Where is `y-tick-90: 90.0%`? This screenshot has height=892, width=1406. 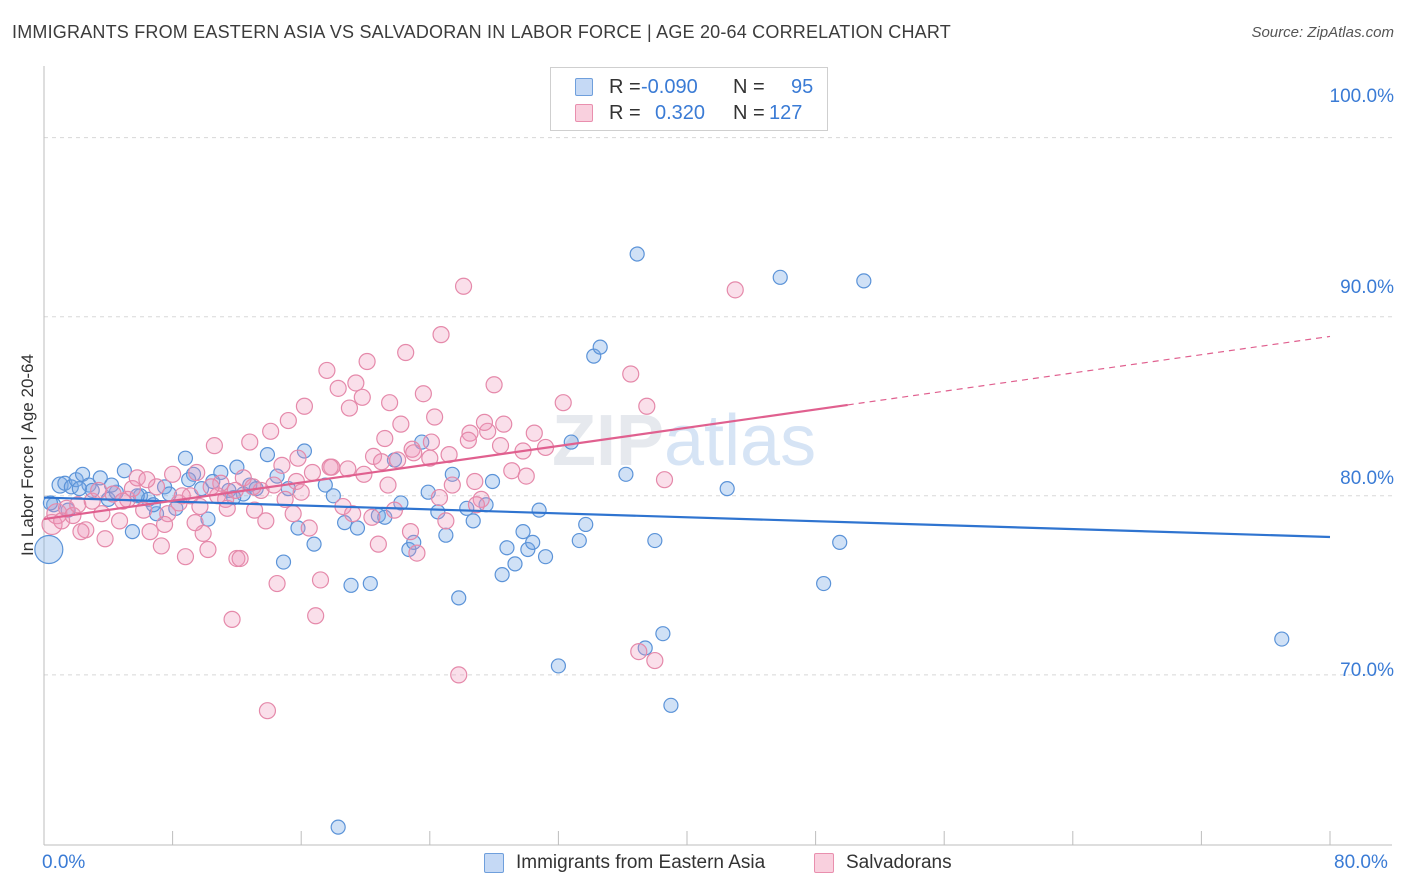 y-tick-90: 90.0% is located at coordinates (1367, 287).